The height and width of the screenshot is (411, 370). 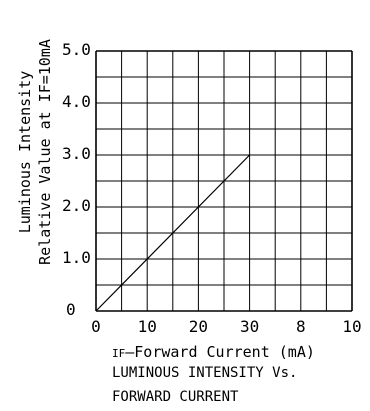 What do you see at coordinates (198, 326) in the screenshot?
I see `x-tick-label: 20` at bounding box center [198, 326].